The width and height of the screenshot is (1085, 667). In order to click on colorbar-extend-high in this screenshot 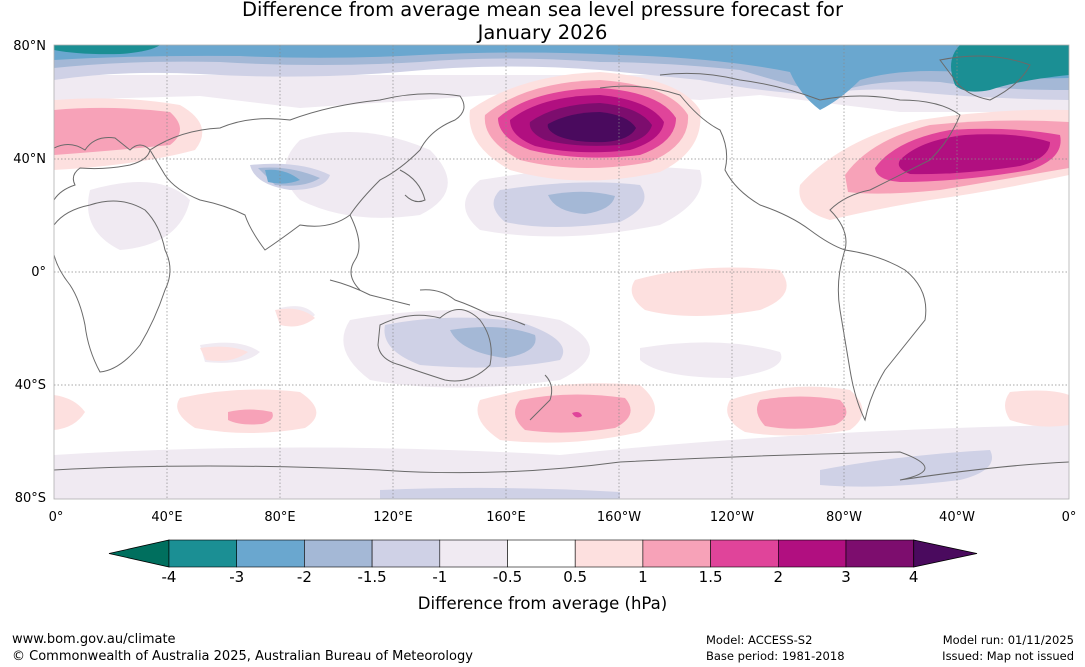, I will do `click(945, 553)`.